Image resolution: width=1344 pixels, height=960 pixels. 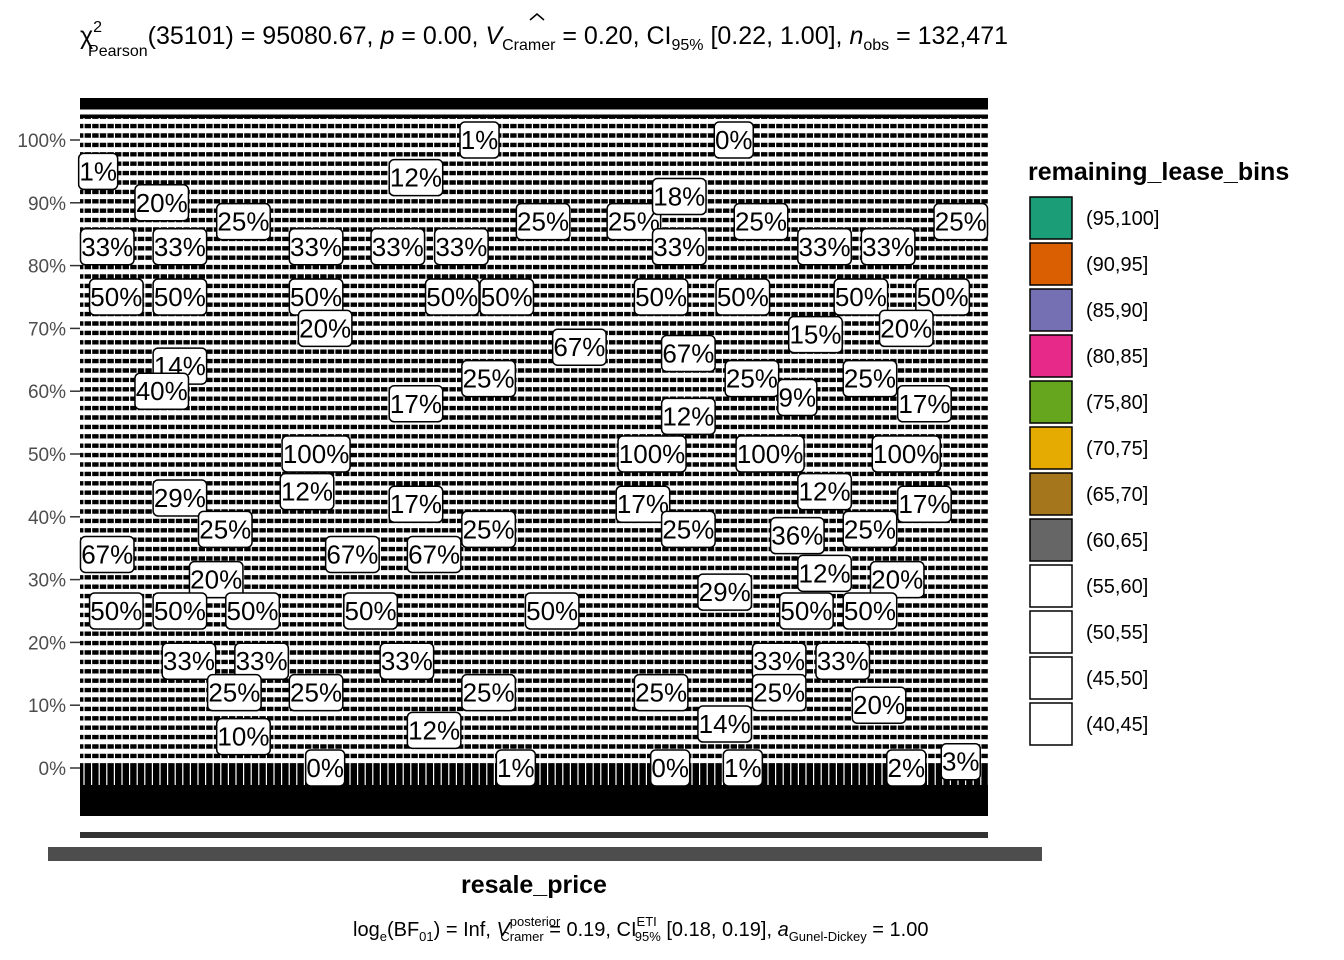 I want to click on svg-text: 29%, so click(x=180, y=498).